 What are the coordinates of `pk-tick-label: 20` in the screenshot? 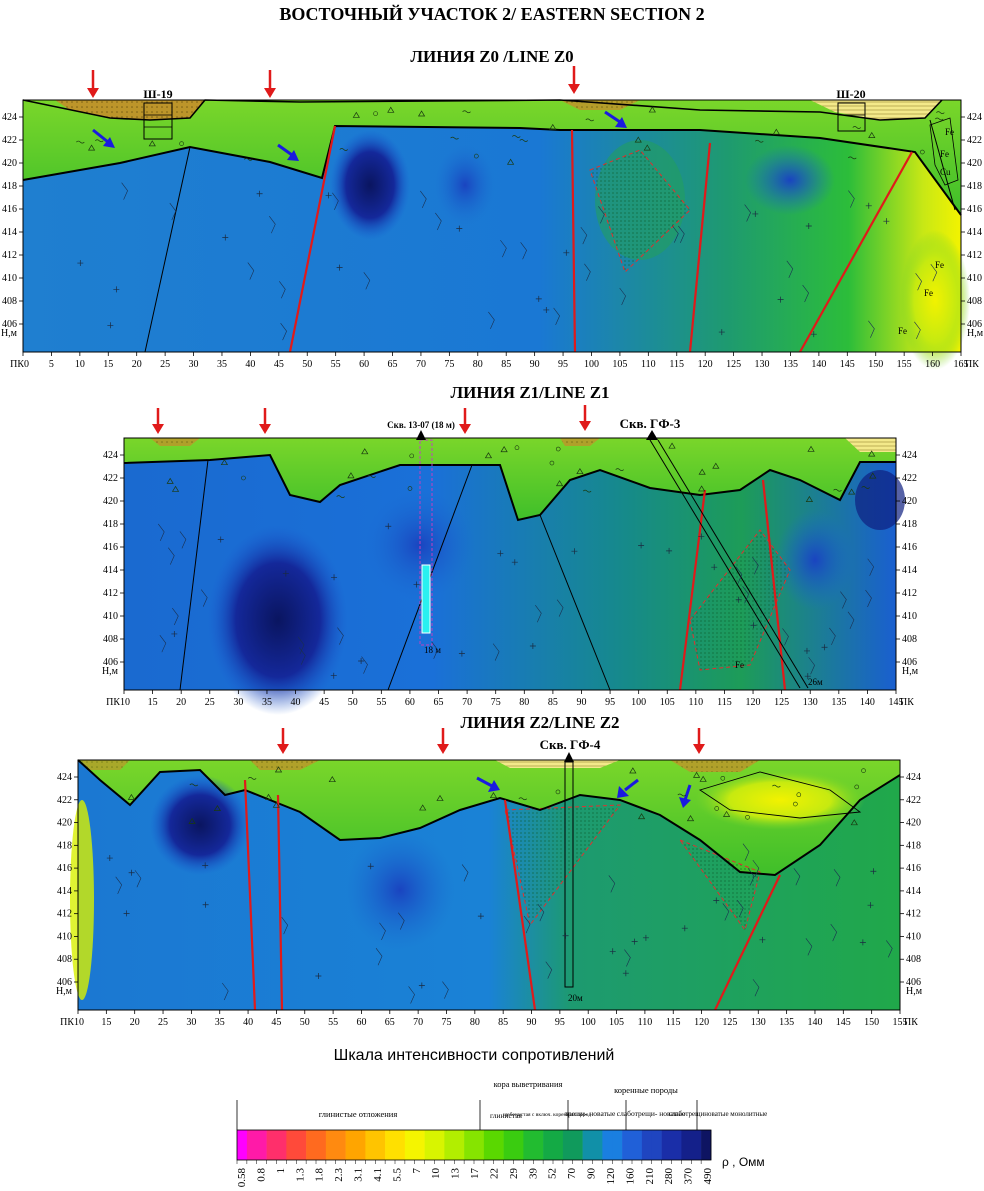 It's located at (135, 1022).